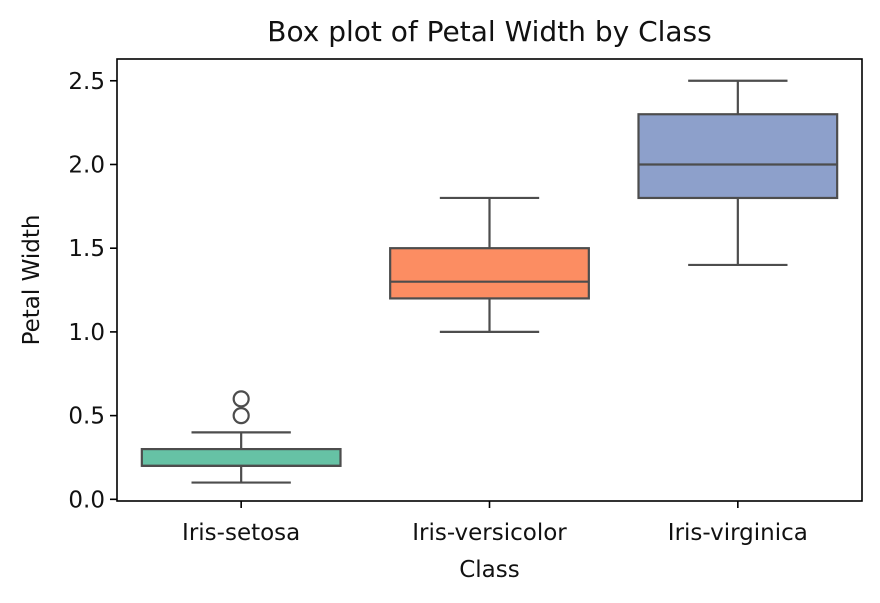 The width and height of the screenshot is (880, 603). Describe the element at coordinates (86, 333) in the screenshot. I see `y-tick-label: 1.0` at that location.